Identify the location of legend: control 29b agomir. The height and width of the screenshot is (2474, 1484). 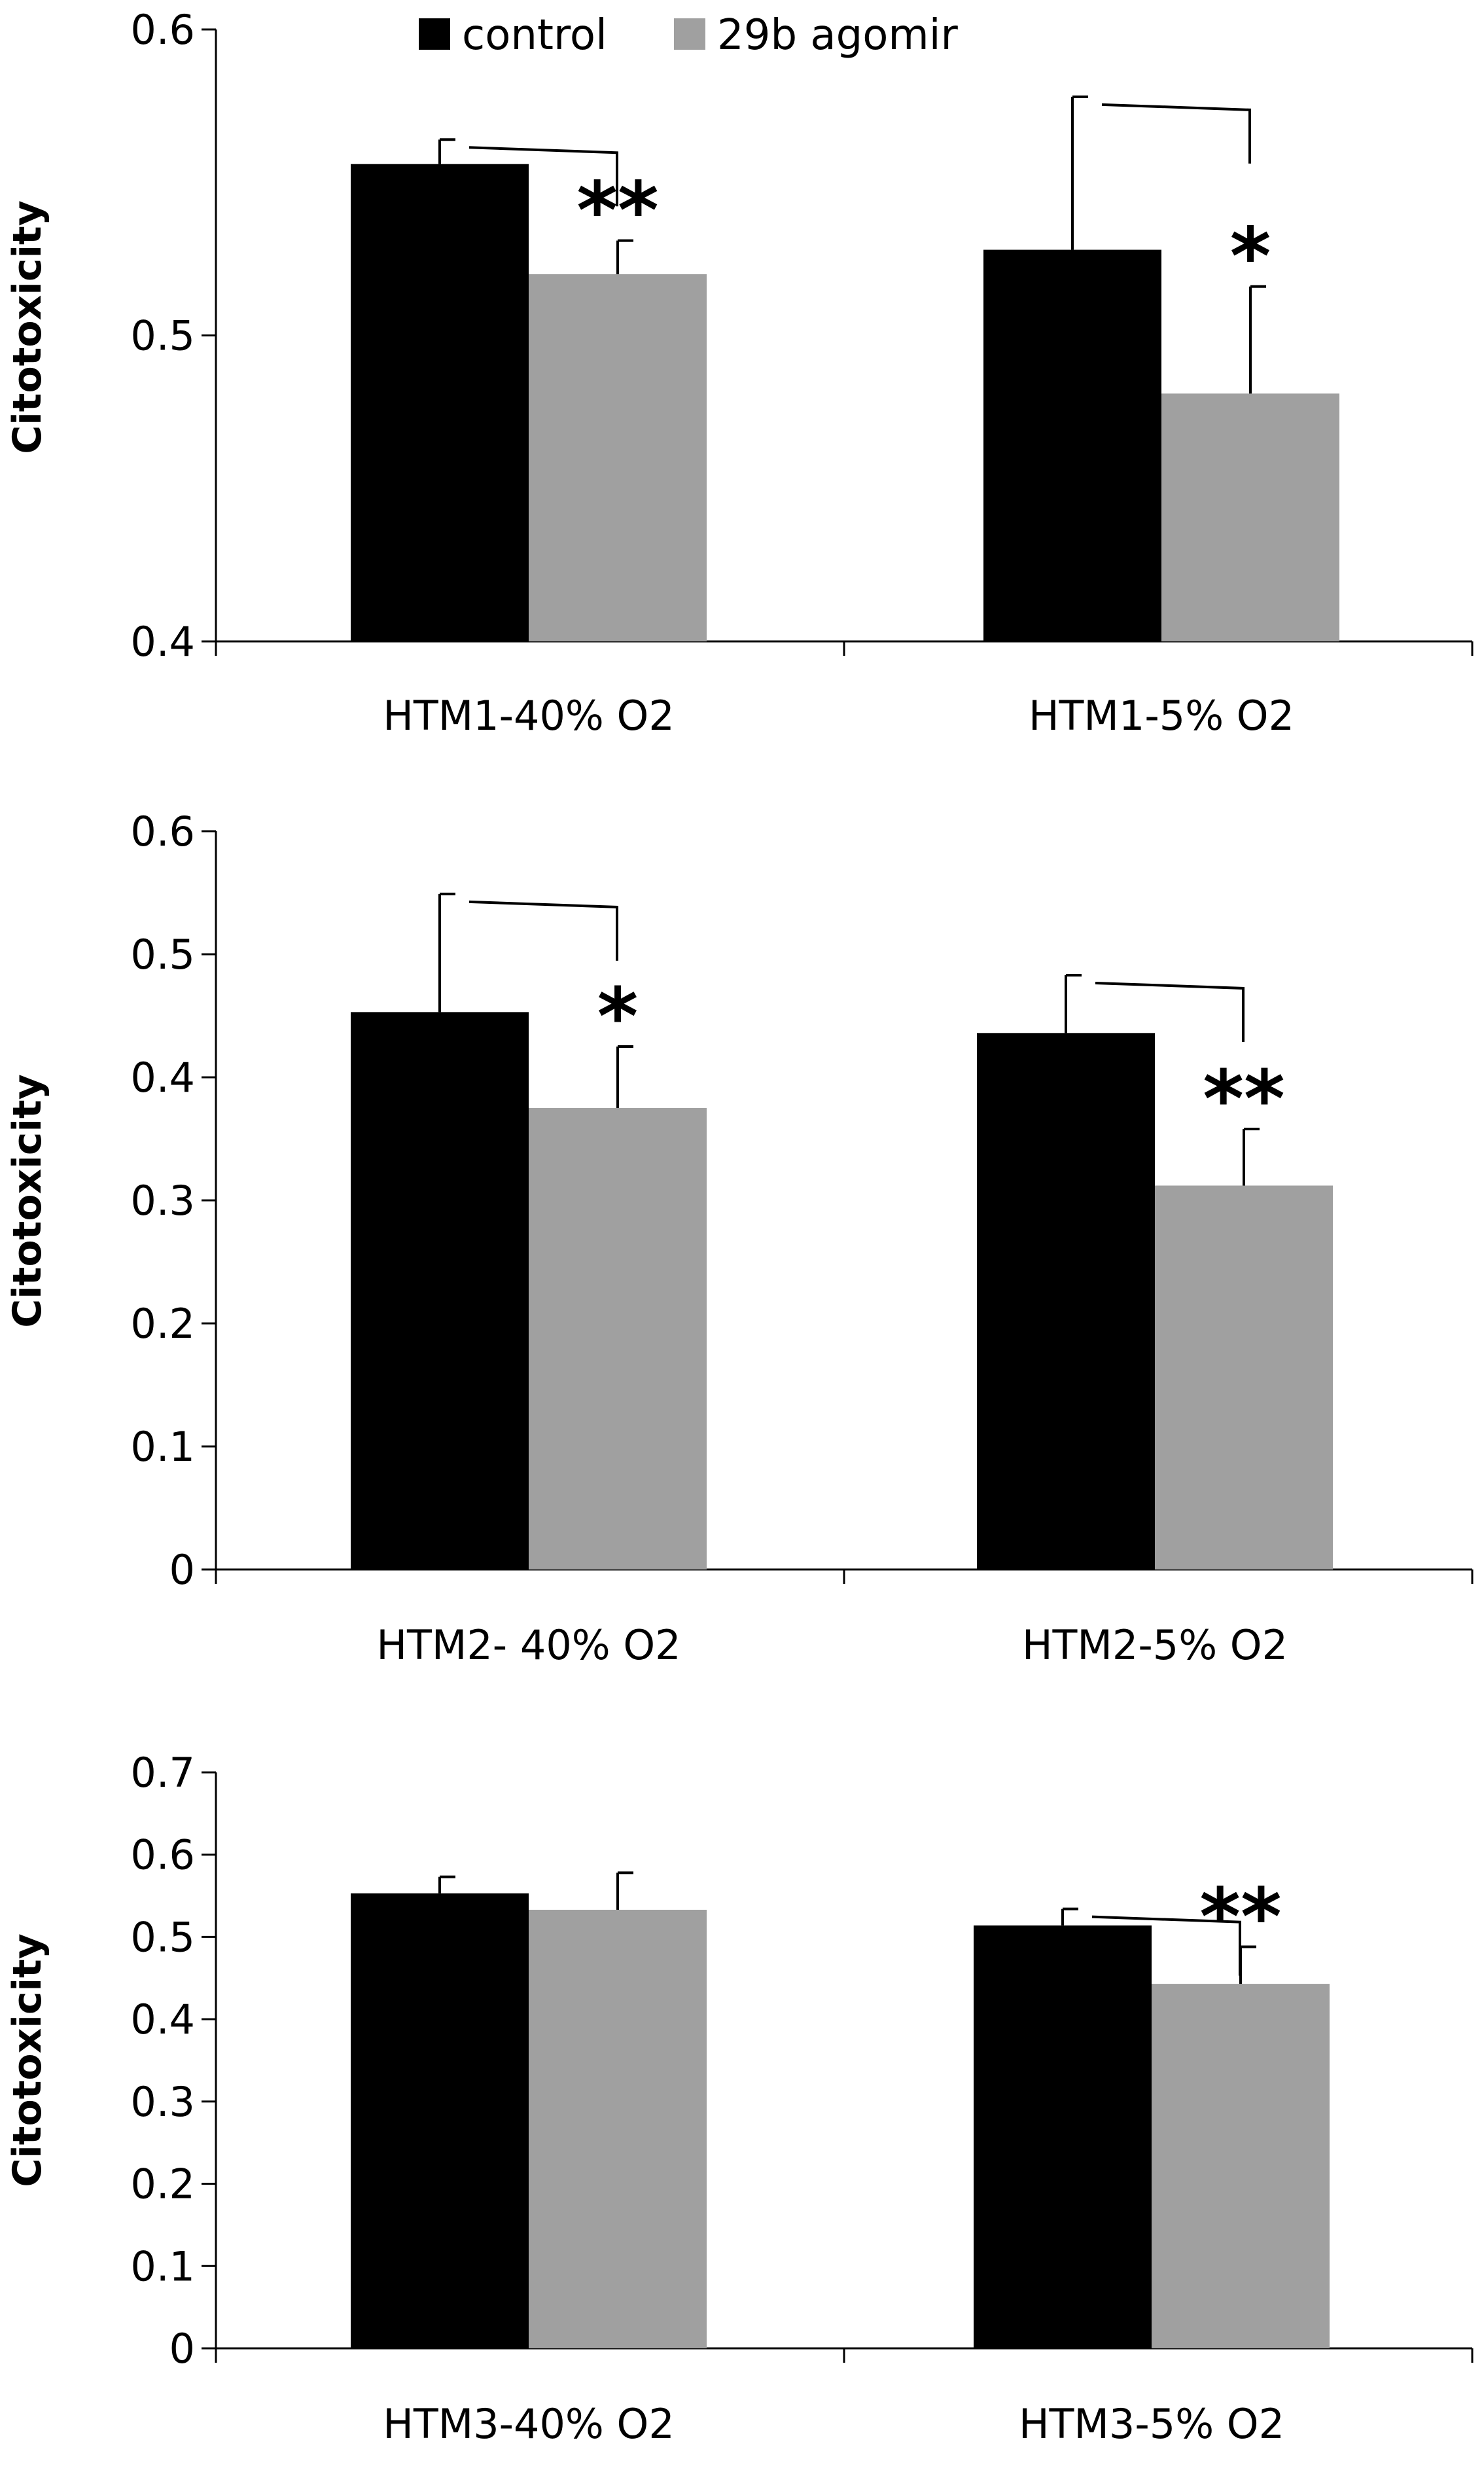
(689, 35).